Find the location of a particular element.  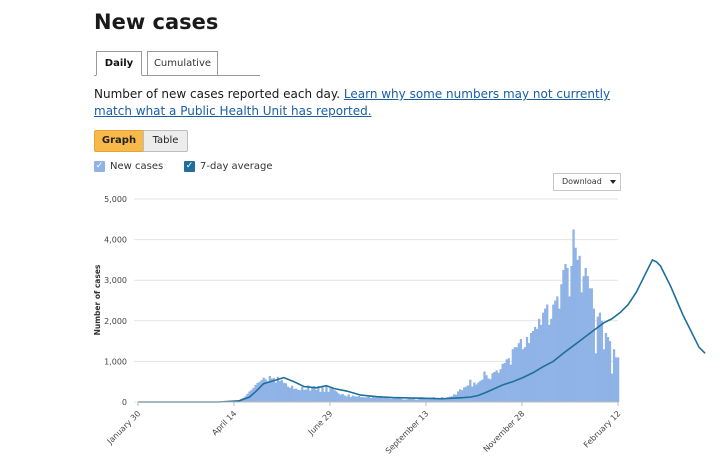

x-tick-label: February 12 is located at coordinates (602, 429).